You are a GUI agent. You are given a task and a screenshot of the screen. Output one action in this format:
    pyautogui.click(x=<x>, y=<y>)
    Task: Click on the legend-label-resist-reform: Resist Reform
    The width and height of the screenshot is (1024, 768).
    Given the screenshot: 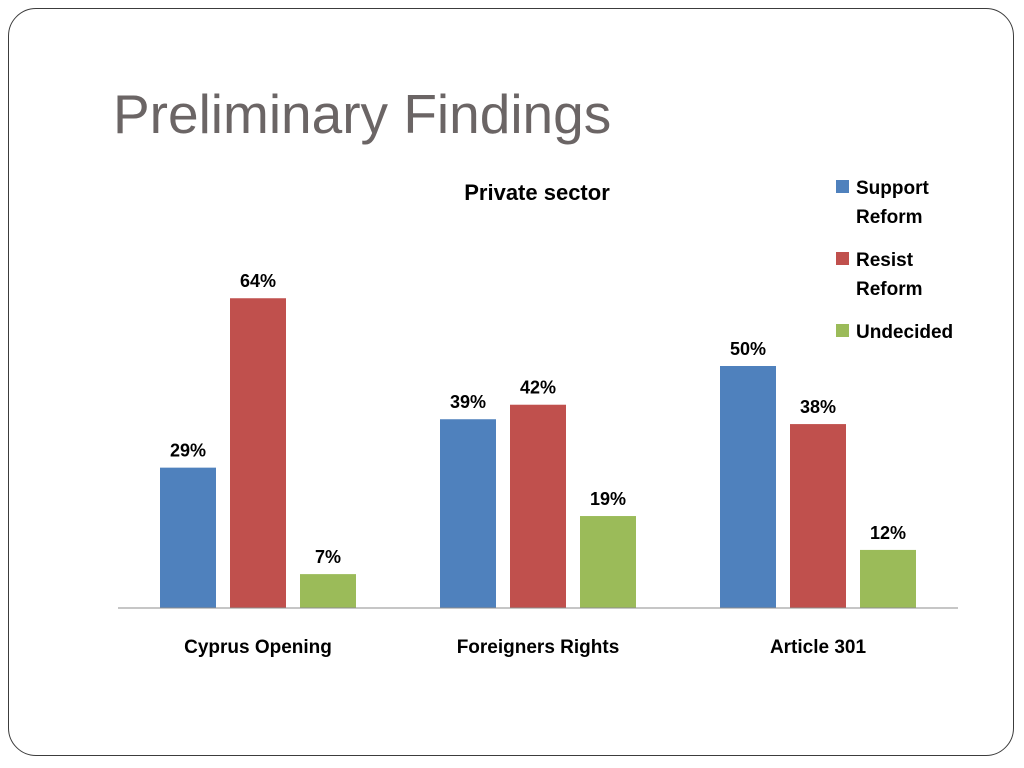 What is the action you would take?
    pyautogui.click(x=889, y=275)
    